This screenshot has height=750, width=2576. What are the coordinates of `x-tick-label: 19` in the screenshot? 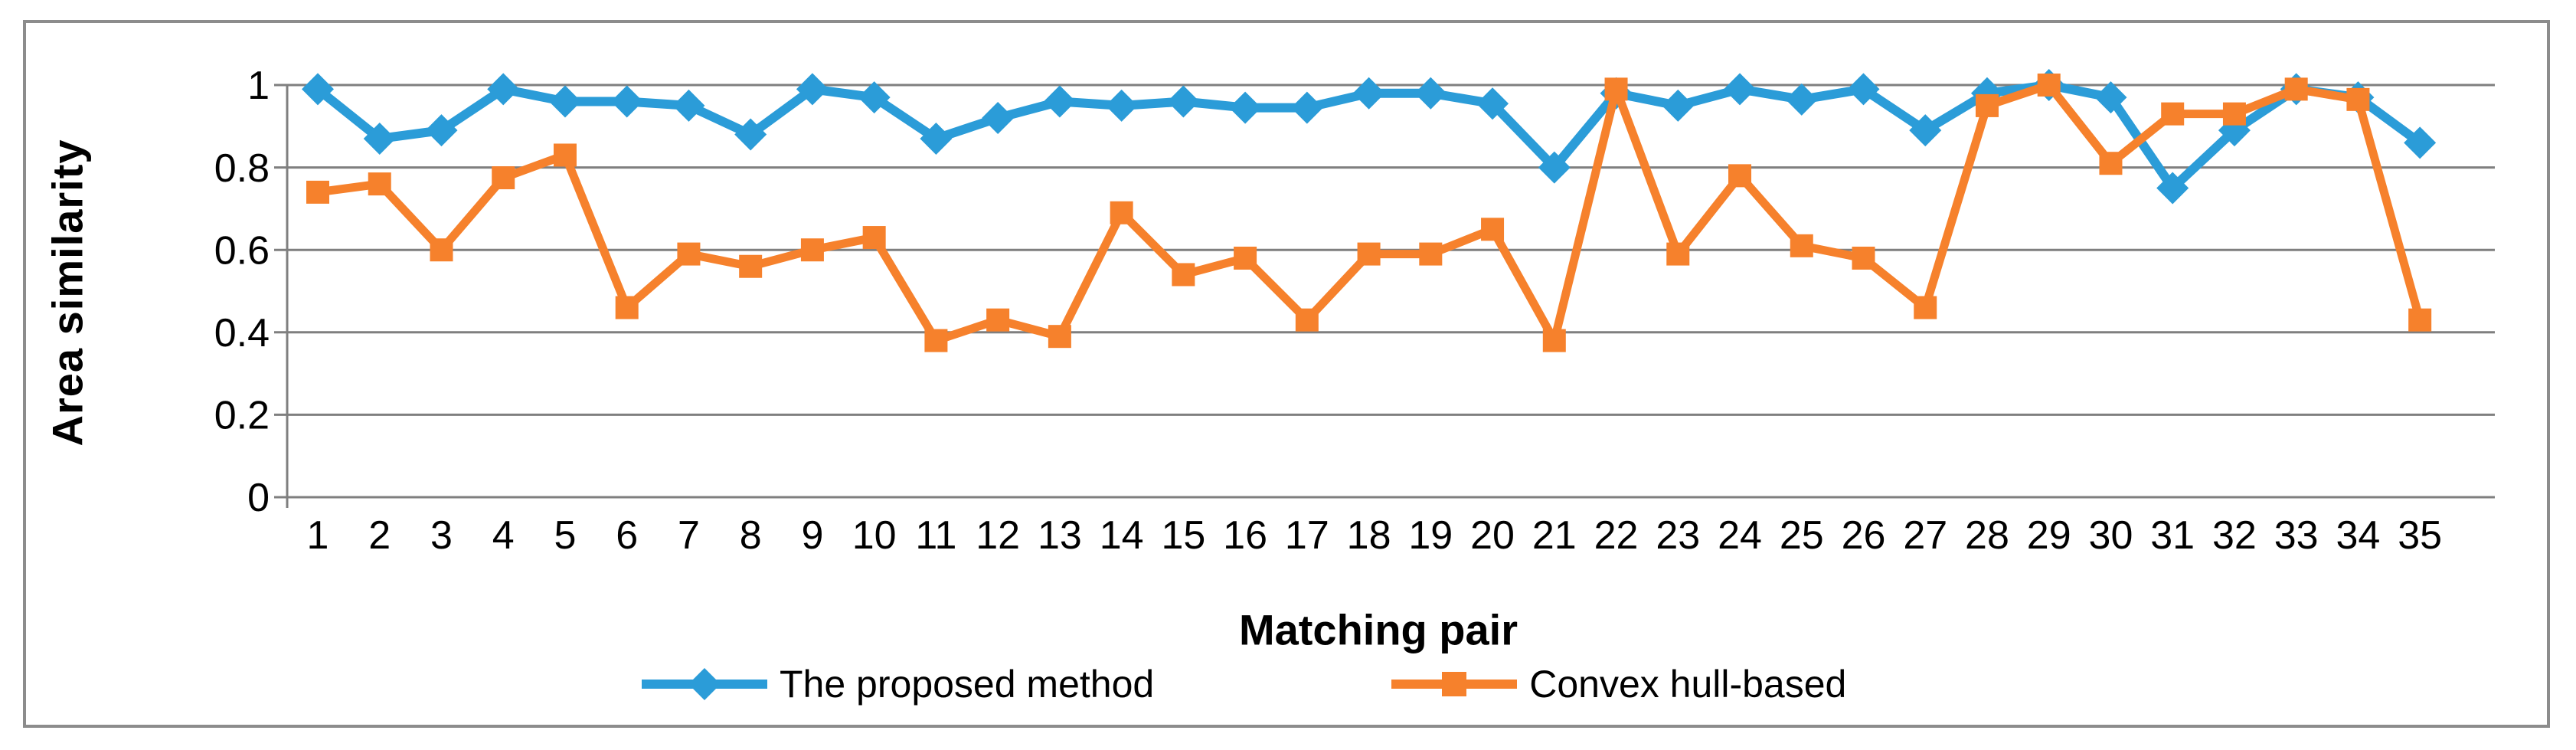 It's located at (1430, 535).